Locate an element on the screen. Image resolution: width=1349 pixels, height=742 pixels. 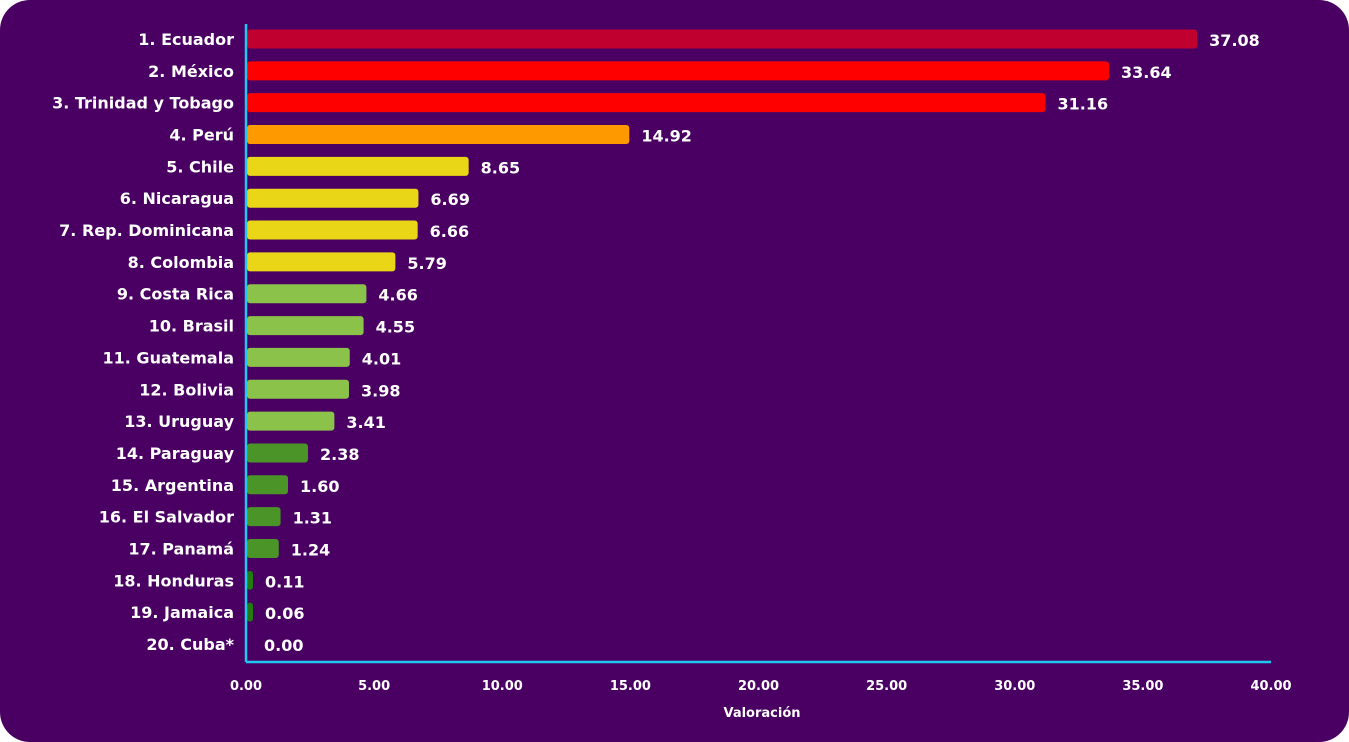
bar-row: 15. Argentina 1.60 is located at coordinates (225, 485).